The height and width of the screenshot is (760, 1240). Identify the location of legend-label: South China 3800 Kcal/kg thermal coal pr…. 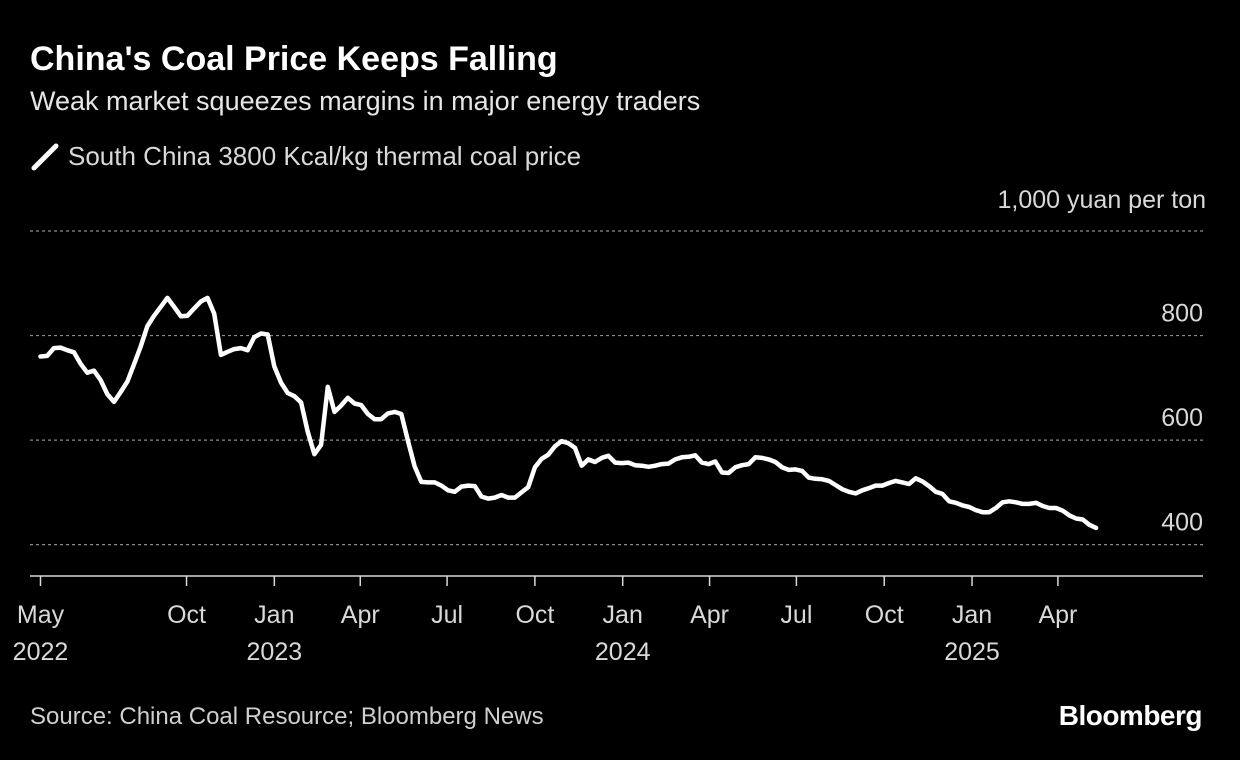
(325, 156).